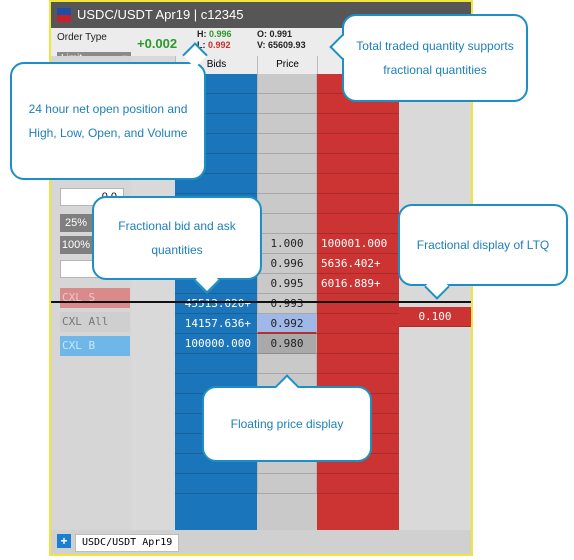 Image resolution: width=574 pixels, height=560 pixels. What do you see at coordinates (82, 37) in the screenshot?
I see `order-type-label: Order Type` at bounding box center [82, 37].